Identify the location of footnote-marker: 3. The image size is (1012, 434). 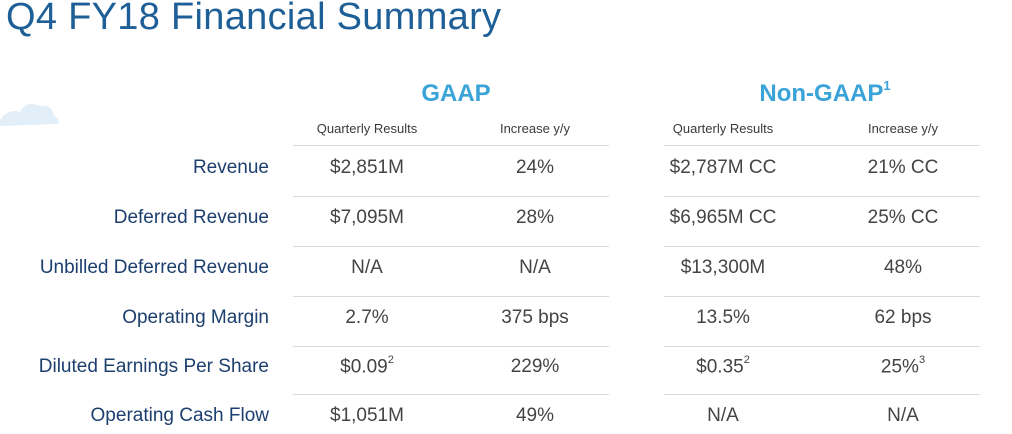
(922, 360).